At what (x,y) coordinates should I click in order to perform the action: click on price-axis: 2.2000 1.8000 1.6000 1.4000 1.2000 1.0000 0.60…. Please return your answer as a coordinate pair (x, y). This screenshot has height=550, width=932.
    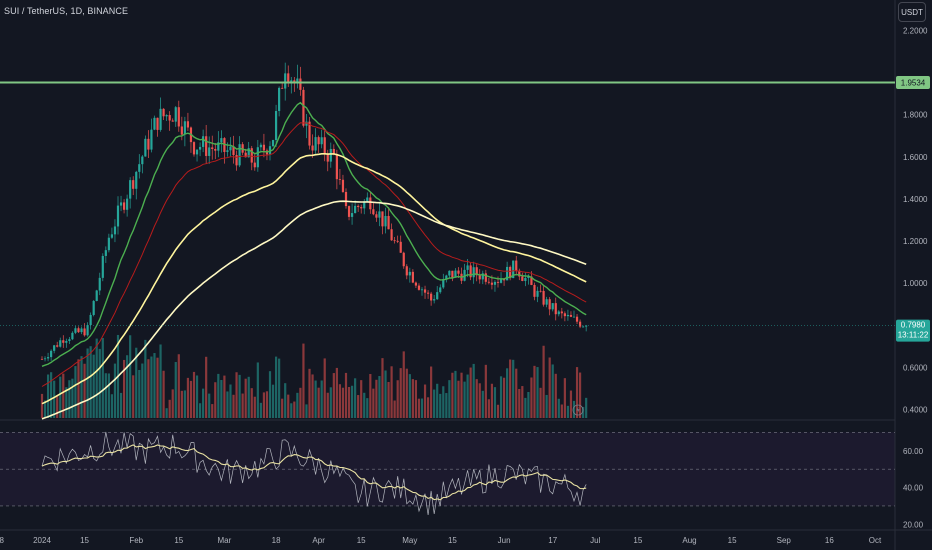
    Looking at the image, I should click on (915, 221).